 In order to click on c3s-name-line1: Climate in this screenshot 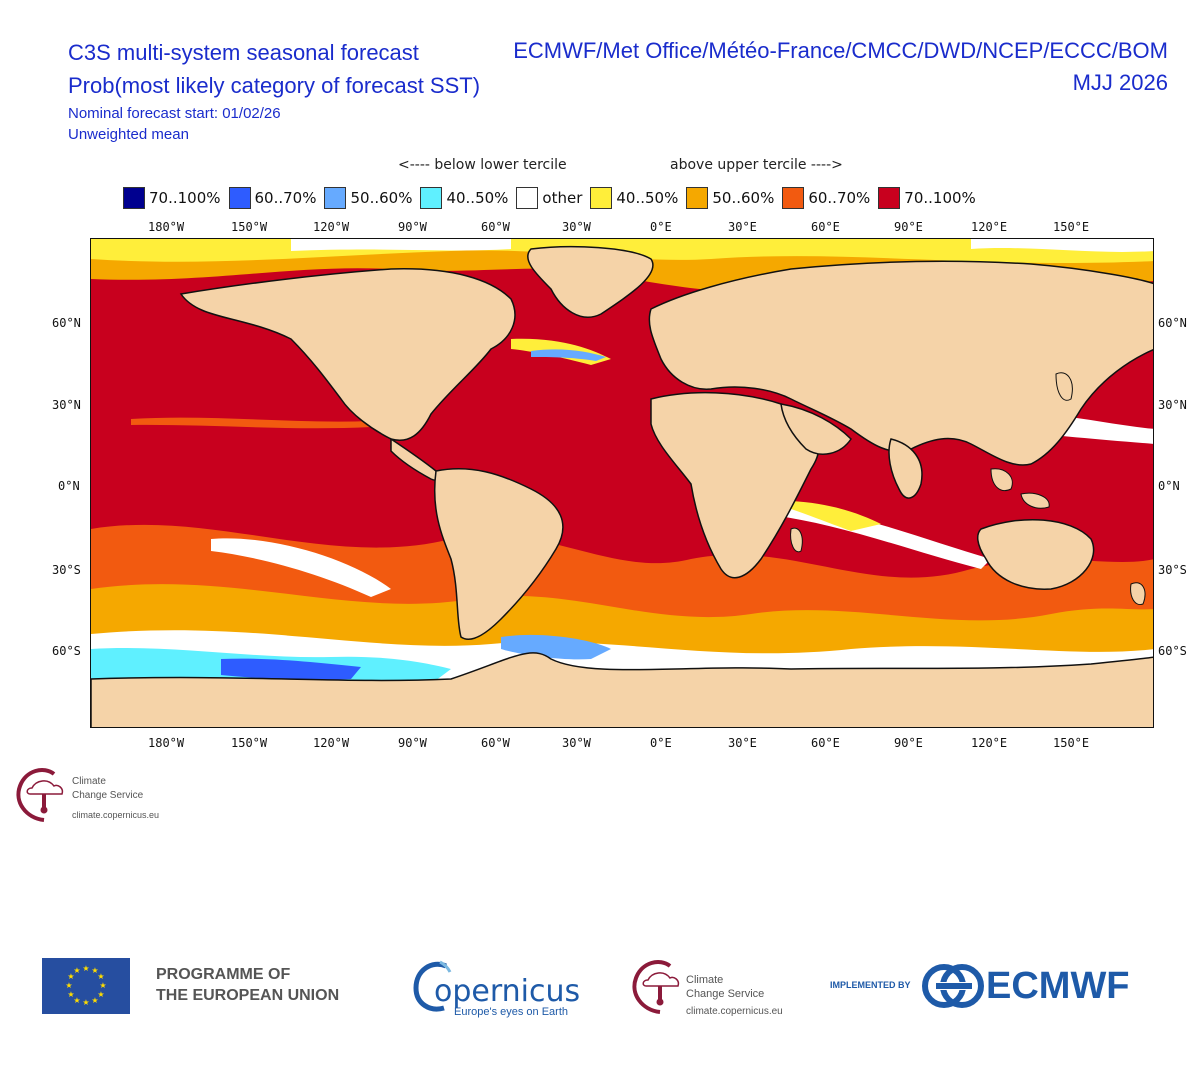, I will do `click(89, 781)`.